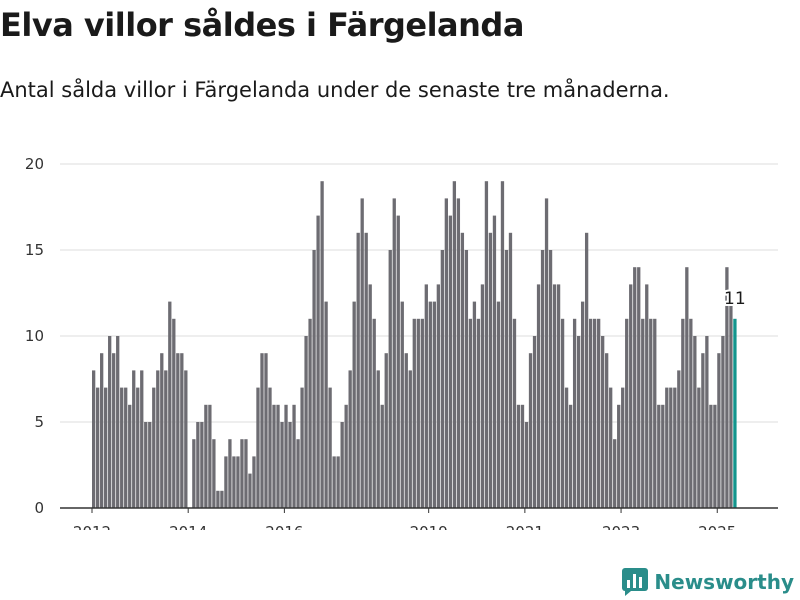  I want to click on y-tick-label: 10, so click(34, 336).